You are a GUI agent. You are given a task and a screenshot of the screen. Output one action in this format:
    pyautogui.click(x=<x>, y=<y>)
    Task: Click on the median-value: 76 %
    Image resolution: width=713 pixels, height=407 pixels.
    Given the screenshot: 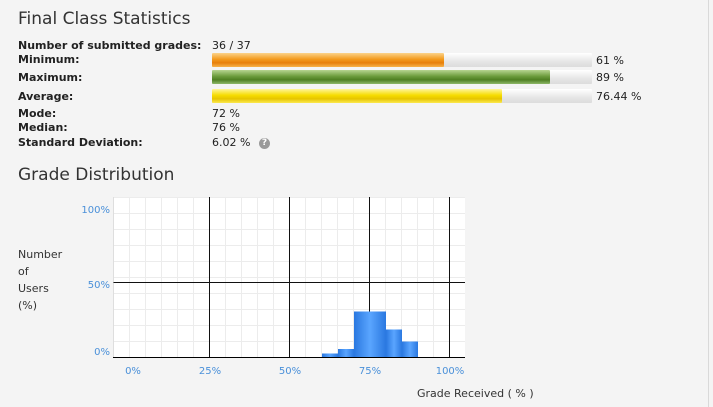 What is the action you would take?
    pyautogui.click(x=226, y=127)
    